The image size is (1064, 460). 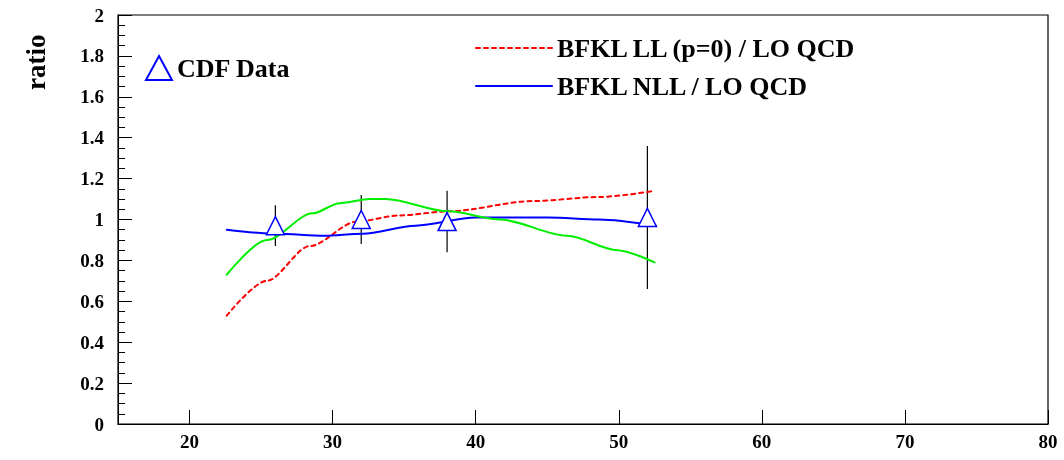 I want to click on y-tick-label: 1, so click(x=99, y=219).